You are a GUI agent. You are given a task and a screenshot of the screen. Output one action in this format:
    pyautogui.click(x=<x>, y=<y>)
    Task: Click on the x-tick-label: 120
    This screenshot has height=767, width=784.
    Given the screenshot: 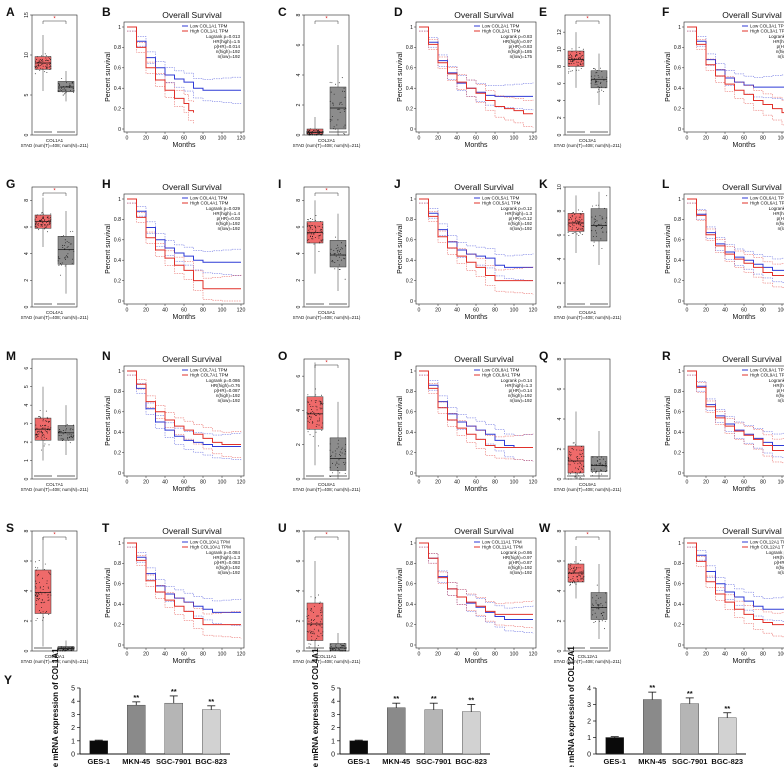 What is the action you would take?
    pyautogui.click(x=241, y=311)
    